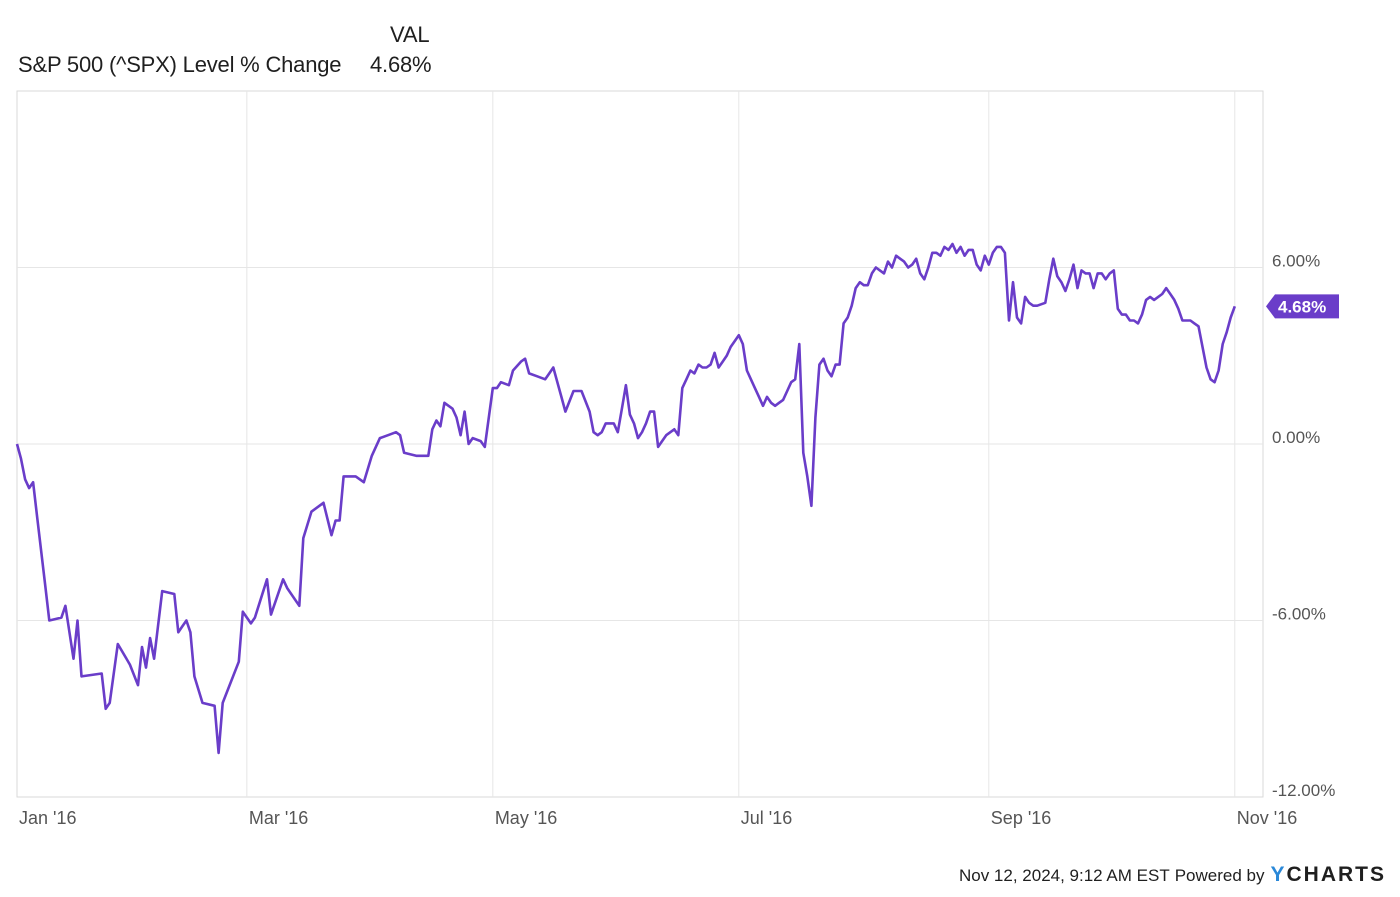  Describe the element at coordinates (526, 818) in the screenshot. I see `x-tick-label: May '16` at that location.